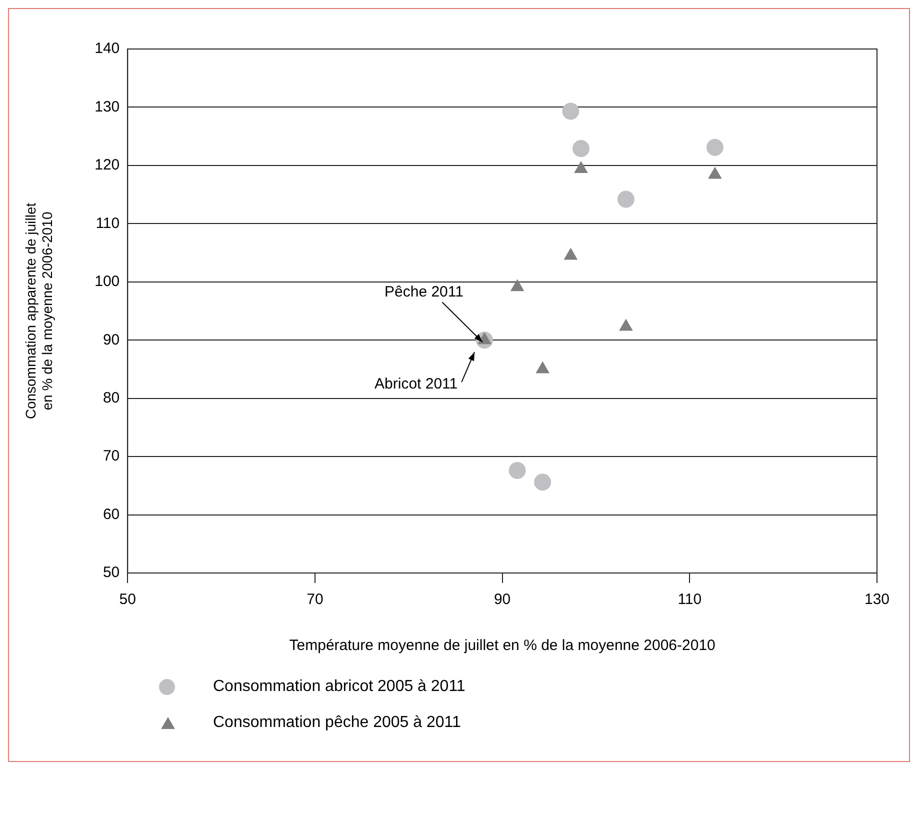  I want to click on y-tick-label: 110, so click(108, 223).